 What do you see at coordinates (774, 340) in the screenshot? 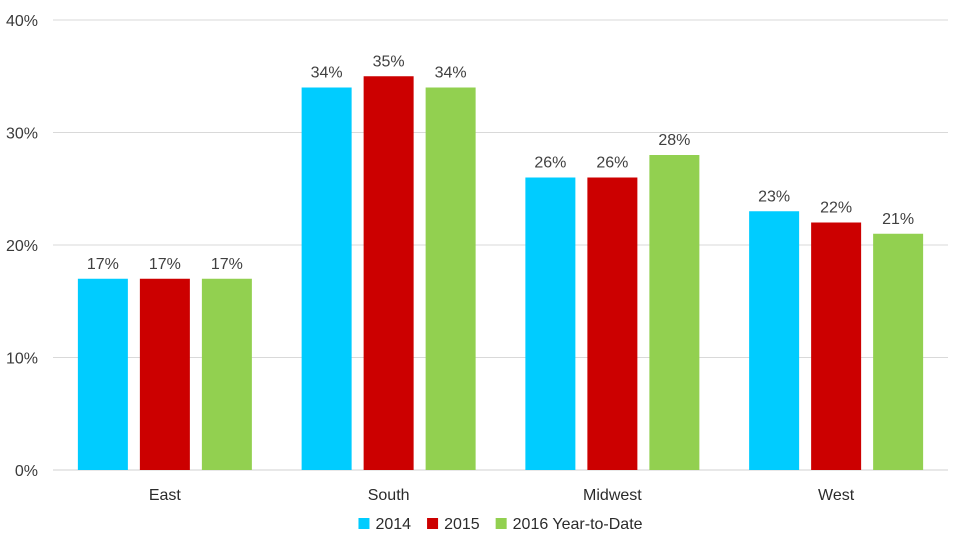
I see `bar-west-2014` at bounding box center [774, 340].